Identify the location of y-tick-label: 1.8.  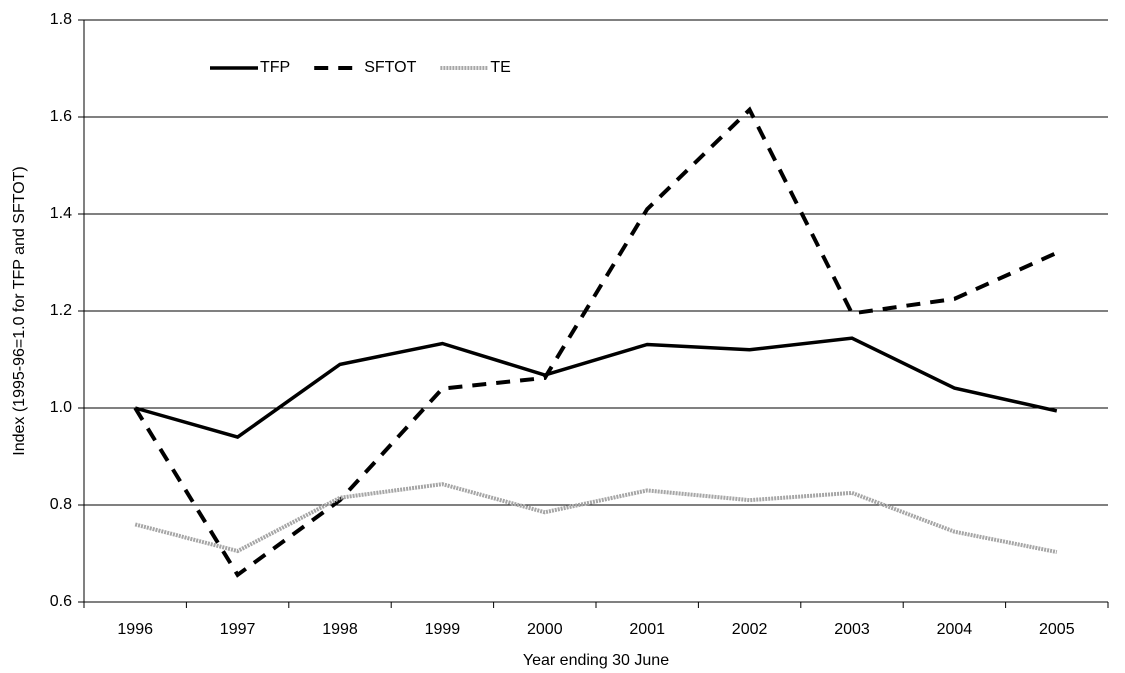
(61, 19).